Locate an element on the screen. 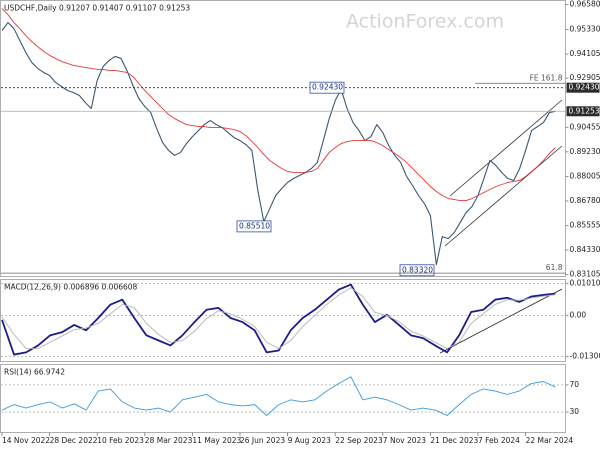 The image size is (600, 450). y-tick-label: 0.90455 is located at coordinates (585, 126).